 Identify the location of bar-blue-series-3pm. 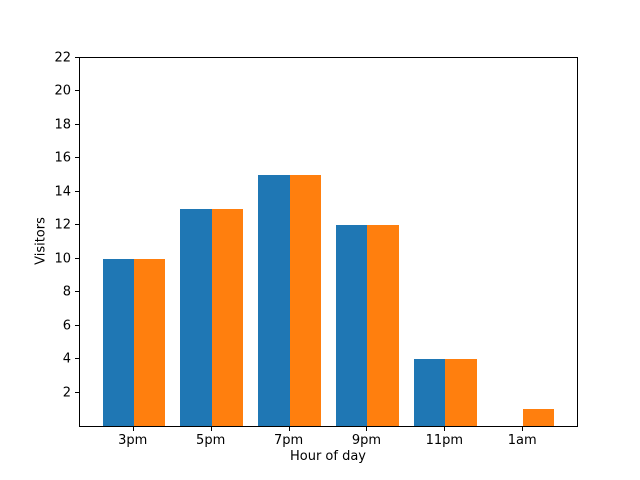
(118, 342).